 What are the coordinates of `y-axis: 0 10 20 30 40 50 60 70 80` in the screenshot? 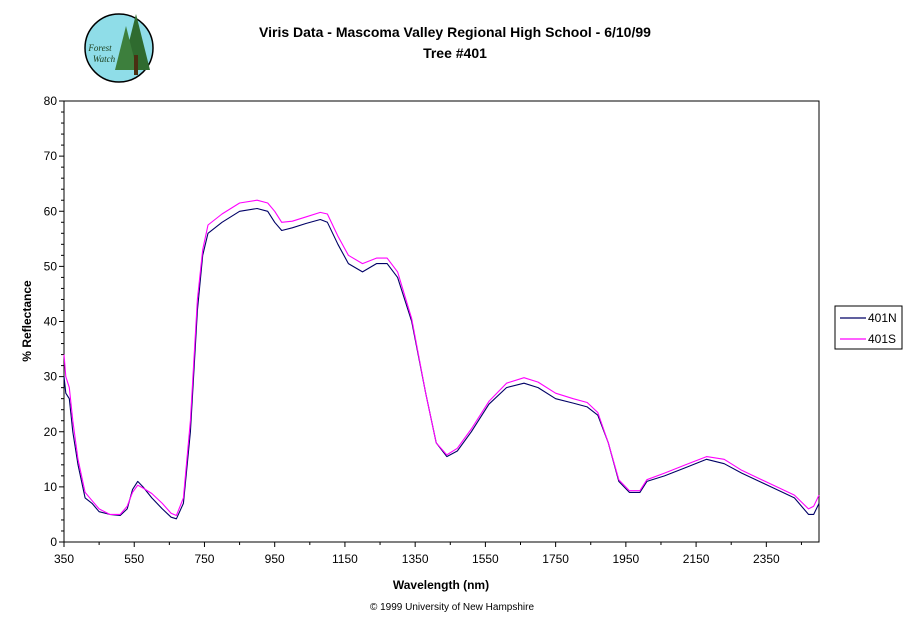 It's located at (54, 321).